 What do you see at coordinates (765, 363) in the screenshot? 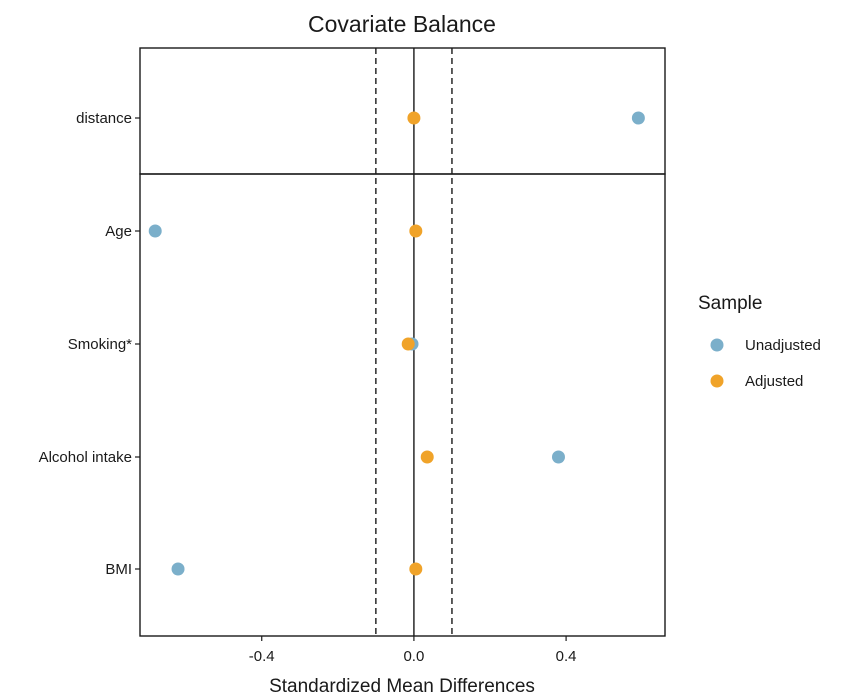
I see `legend-items: Unadjusted Adjusted` at bounding box center [765, 363].